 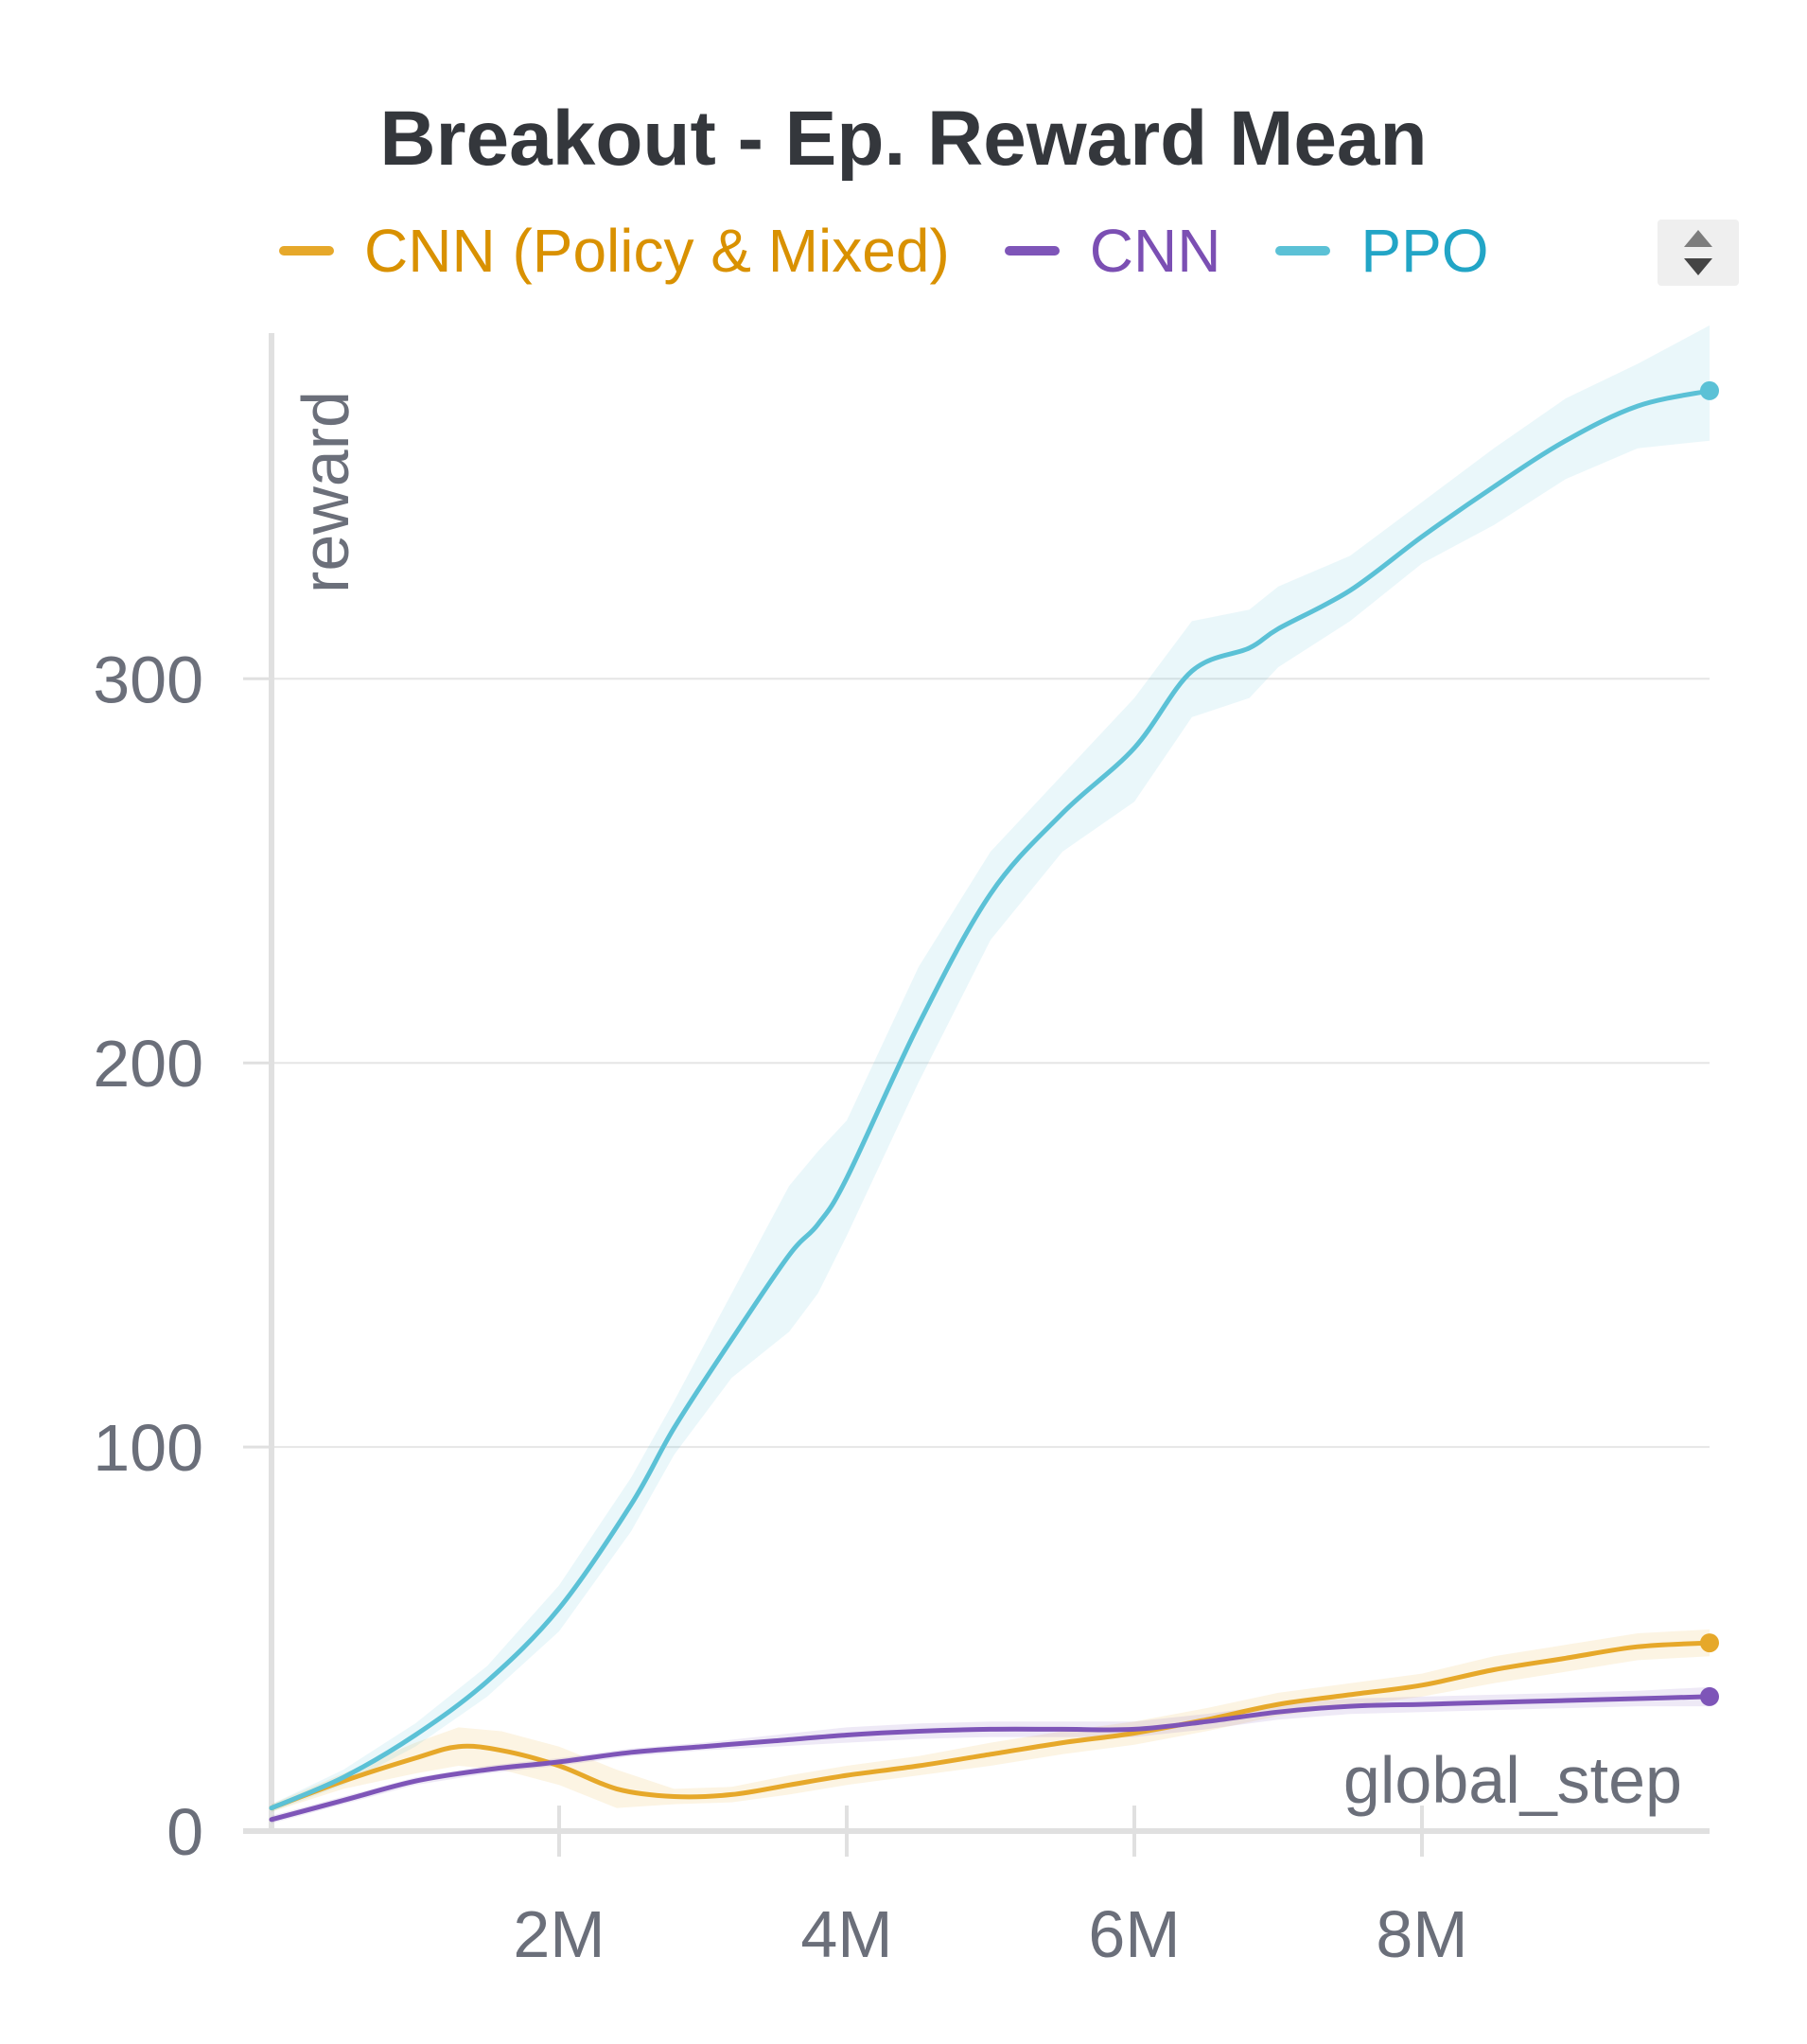 I want to click on legend-label: PPO, so click(x=1424, y=251).